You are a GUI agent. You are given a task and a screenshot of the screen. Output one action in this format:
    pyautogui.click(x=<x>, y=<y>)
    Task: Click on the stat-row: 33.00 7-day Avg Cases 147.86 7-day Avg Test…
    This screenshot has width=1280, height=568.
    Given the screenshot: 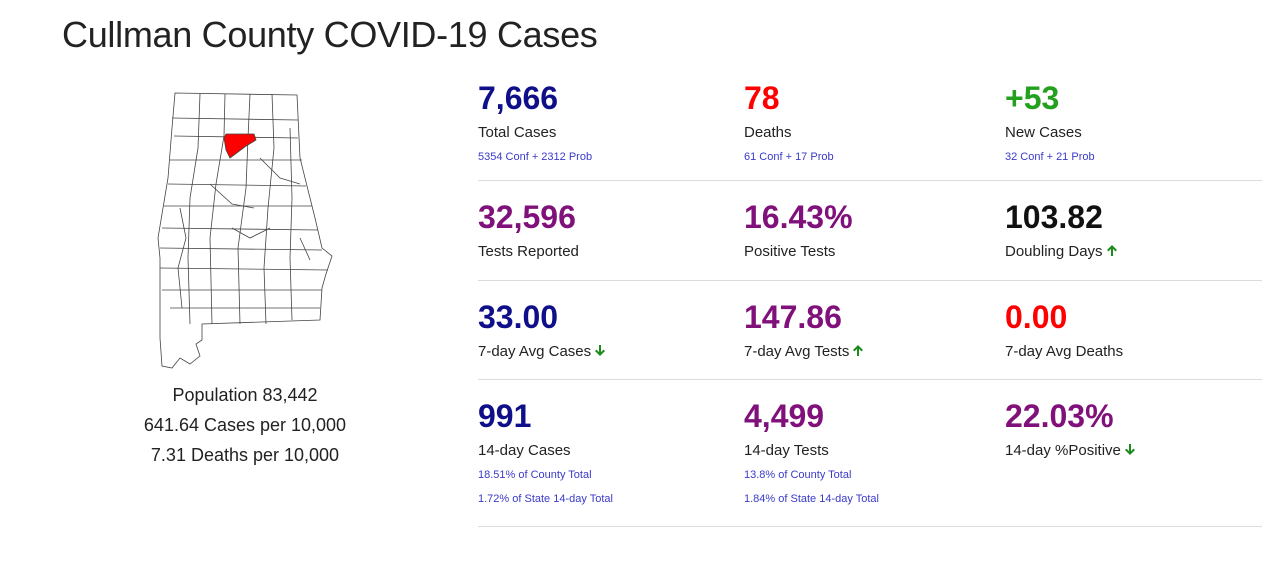 What is the action you would take?
    pyautogui.click(x=870, y=330)
    